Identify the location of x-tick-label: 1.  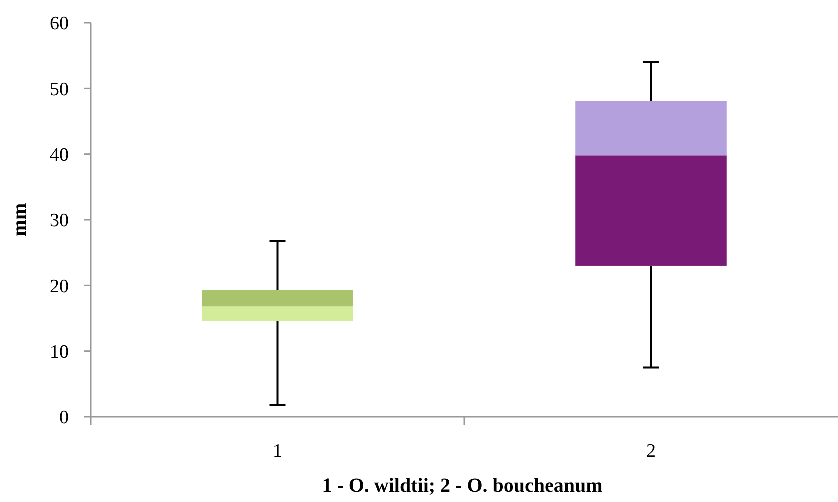
(277, 451).